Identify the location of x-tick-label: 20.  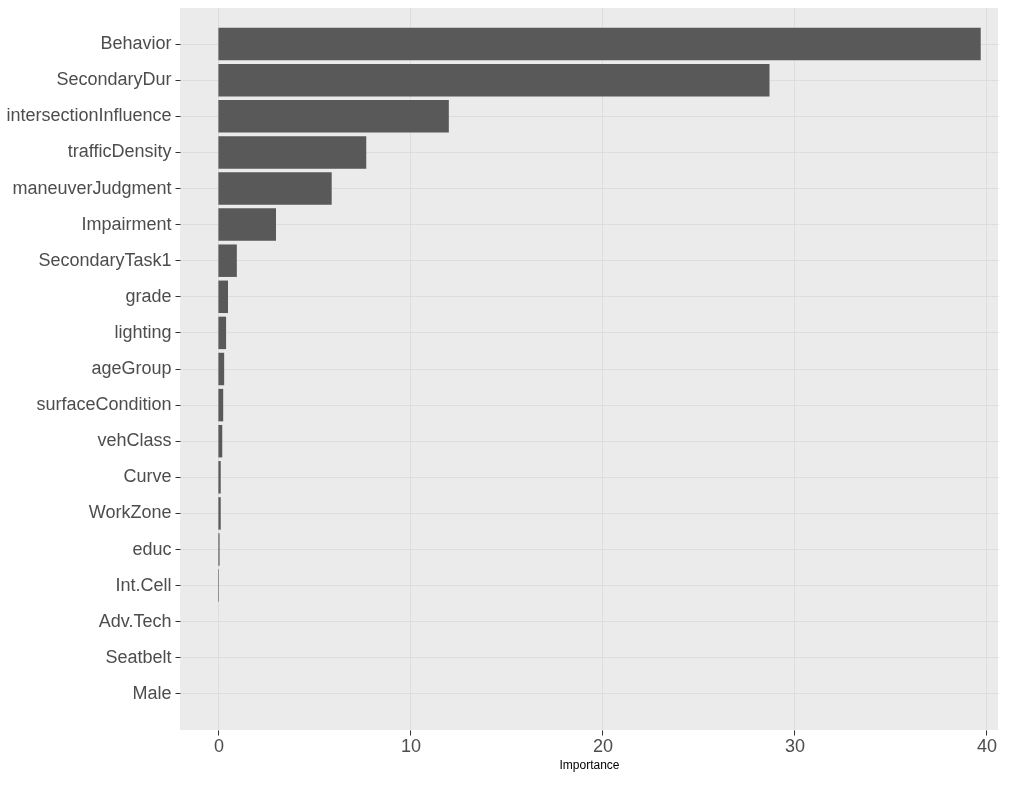
(602, 745).